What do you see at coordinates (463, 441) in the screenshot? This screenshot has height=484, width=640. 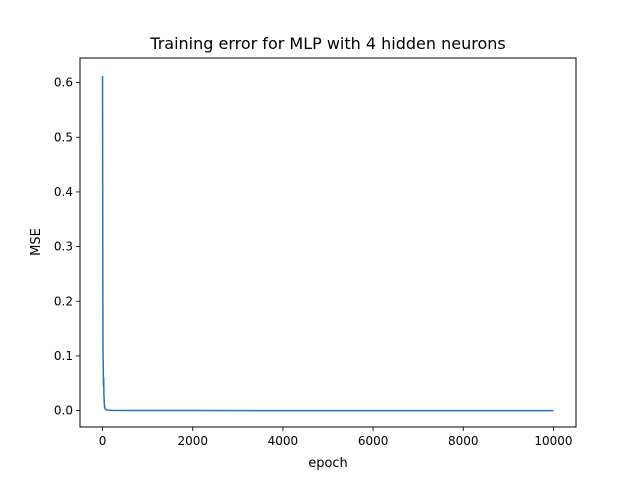 I see `x-tick-label: 8000` at bounding box center [463, 441].